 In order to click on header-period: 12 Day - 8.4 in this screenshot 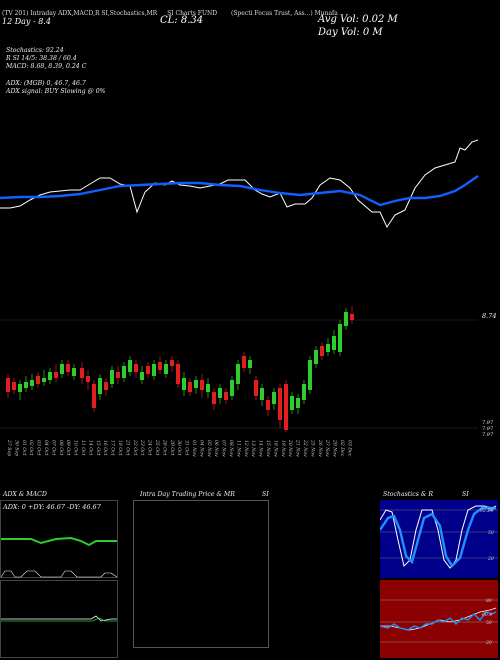, I will do `click(26, 21)`.